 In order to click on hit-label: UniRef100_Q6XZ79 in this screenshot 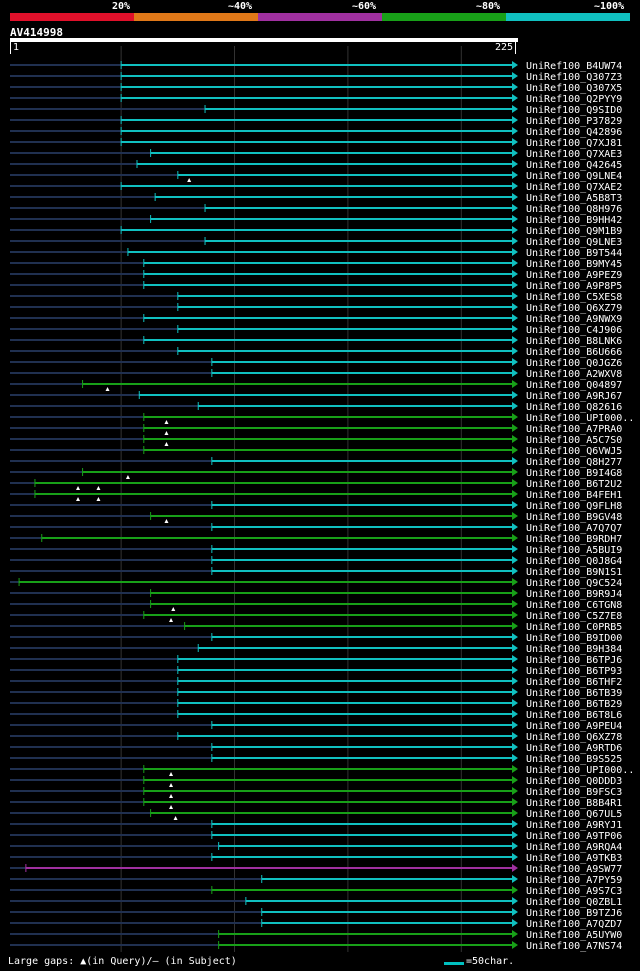, I will do `click(574, 308)`.